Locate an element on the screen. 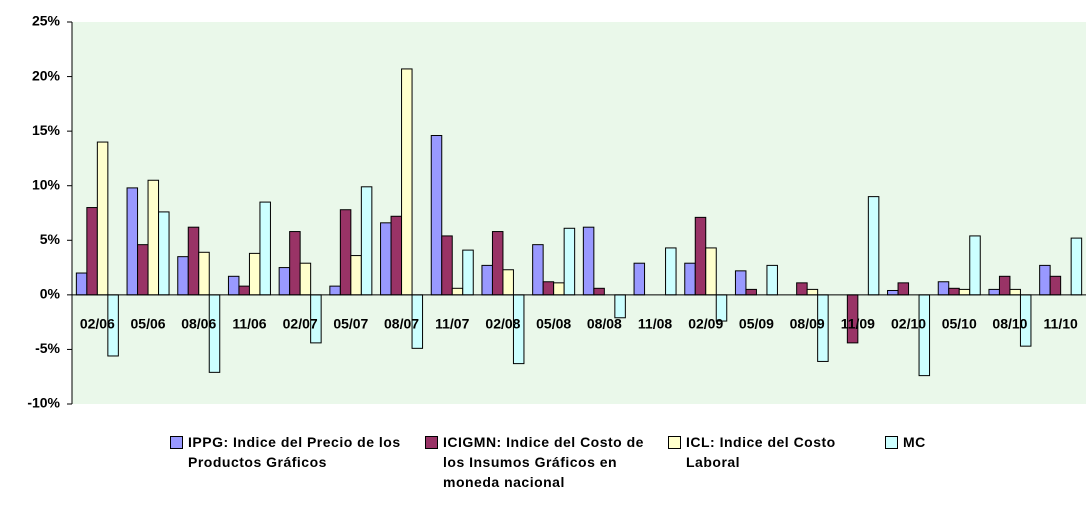 This screenshot has height=530, width=1088. x-tick-label: 08/06 is located at coordinates (198, 324).